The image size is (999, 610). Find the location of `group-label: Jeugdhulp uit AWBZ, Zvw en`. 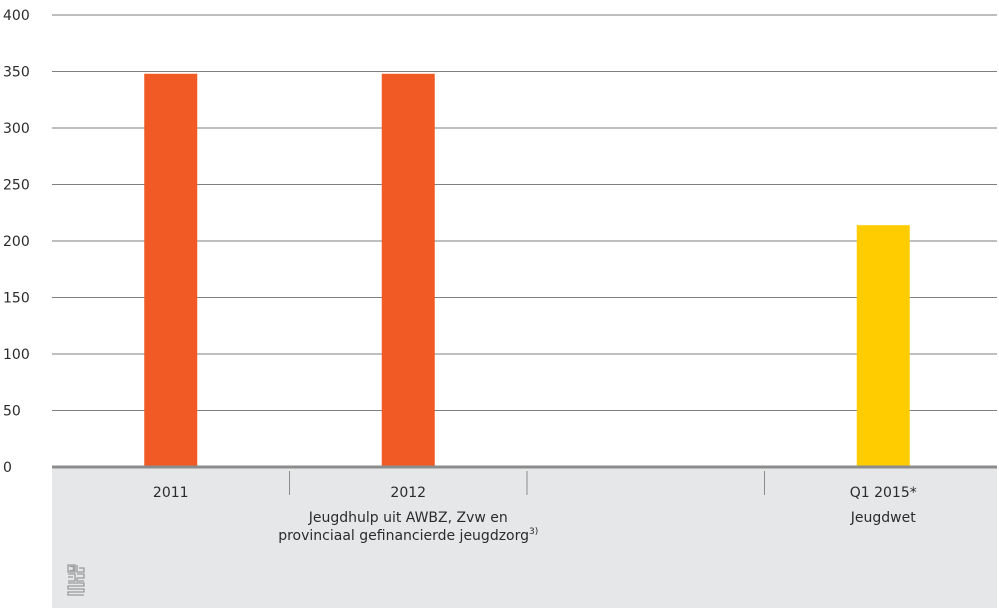

group-label: Jeugdhulp uit AWBZ, Zvw en is located at coordinates (408, 518).